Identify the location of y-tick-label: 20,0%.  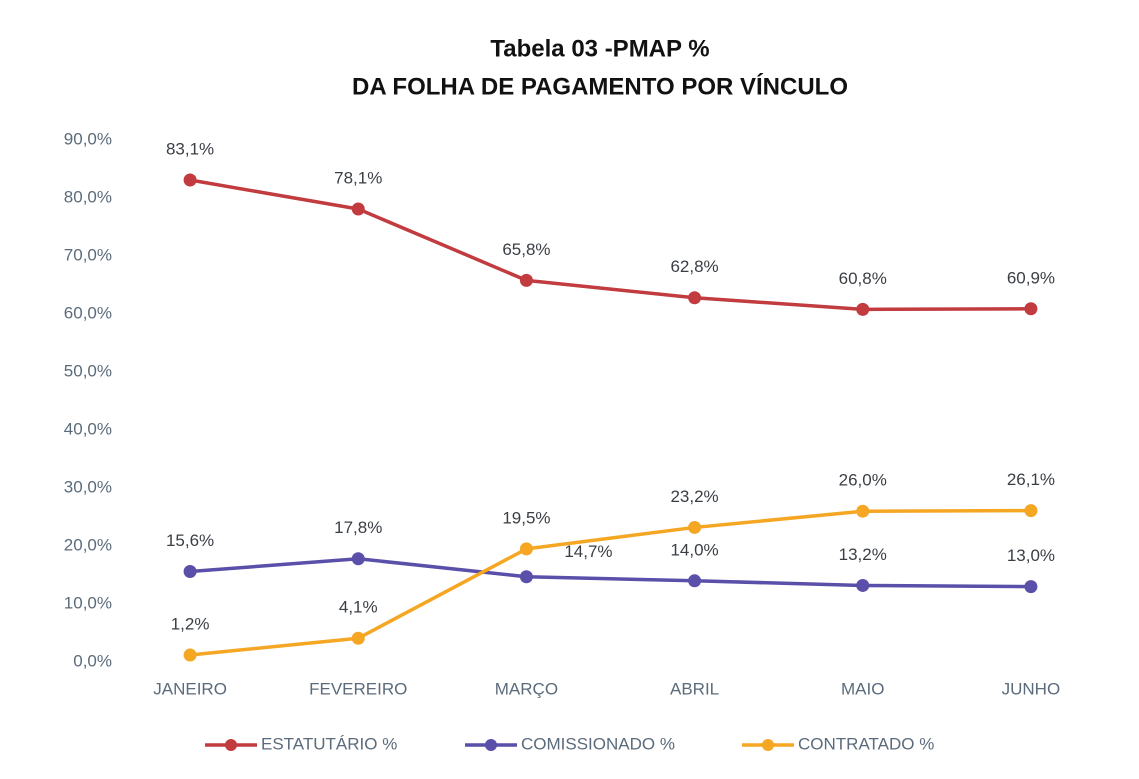
(88, 544).